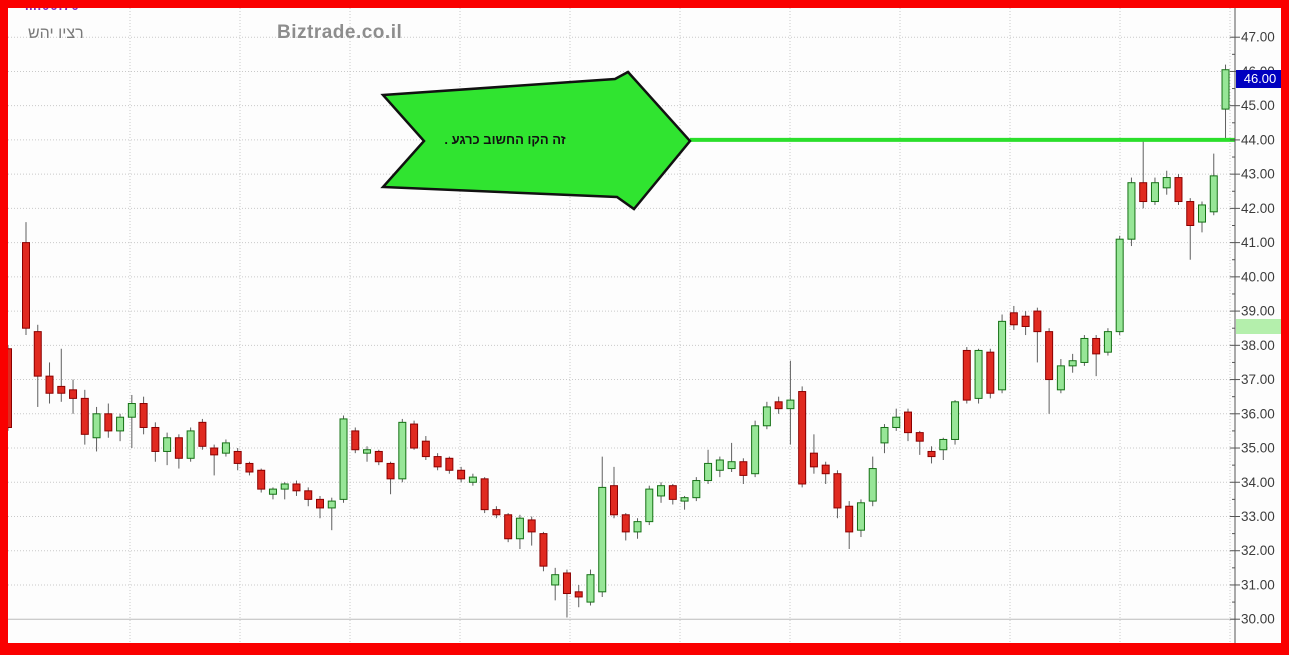  I want to click on annotation-arrow, so click(536, 140).